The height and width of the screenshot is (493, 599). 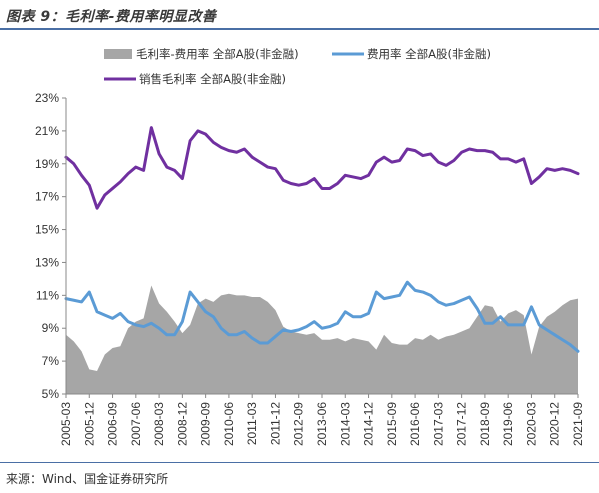 What do you see at coordinates (299, 29) in the screenshot?
I see `title-divider` at bounding box center [299, 29].